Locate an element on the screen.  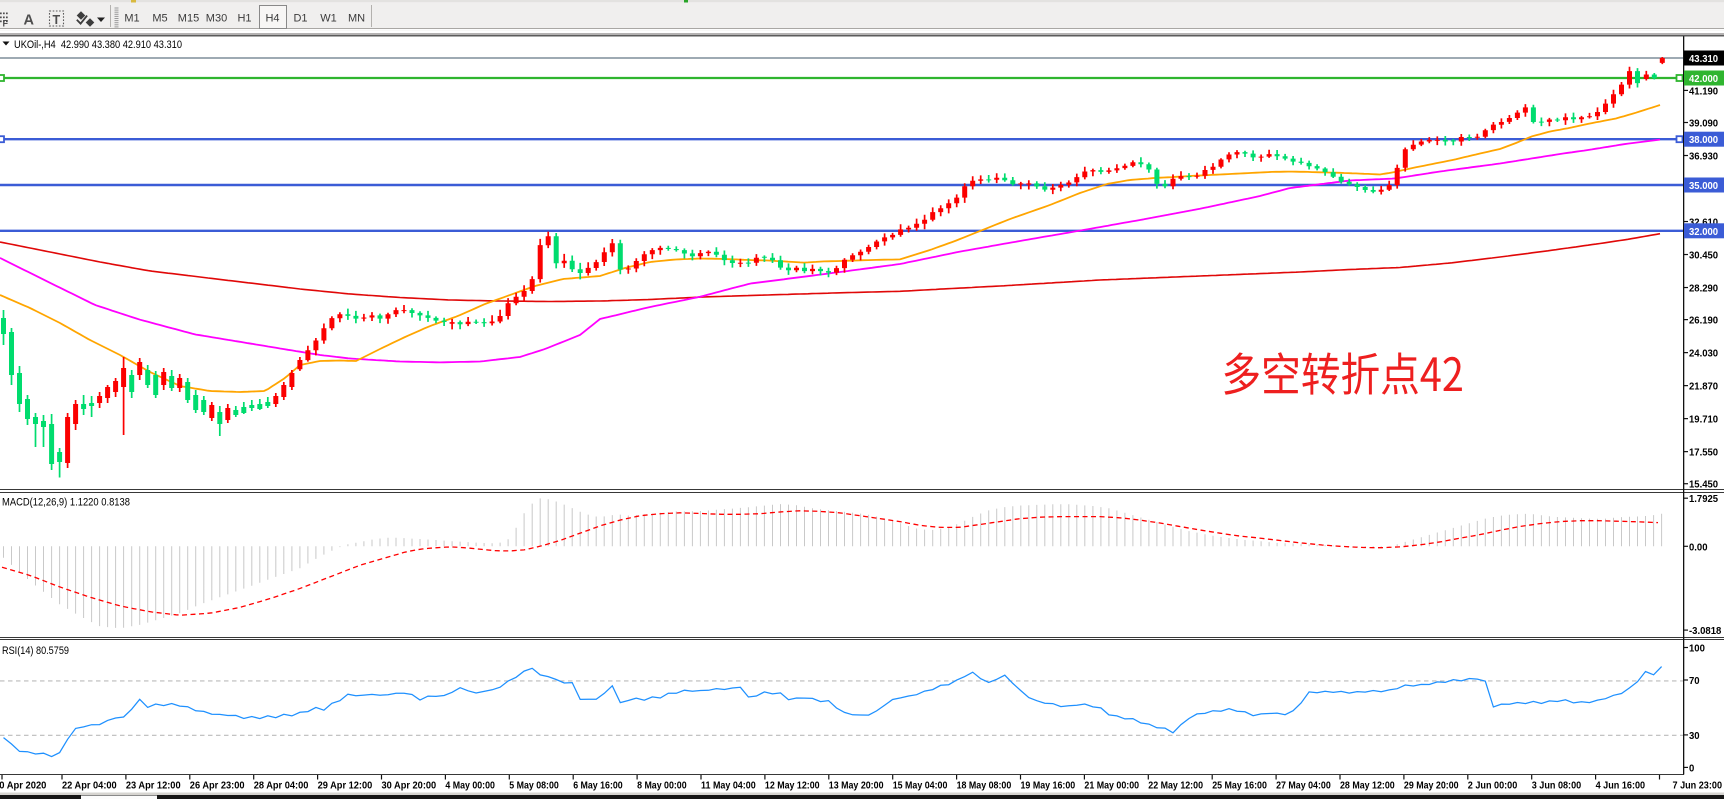
svg-text: 22 Apr 04:00 is located at coordinates (89, 786).